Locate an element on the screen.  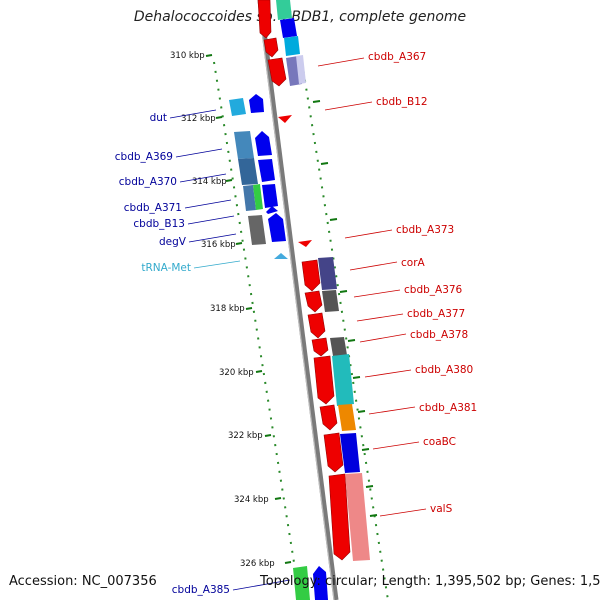
forward-strand-genes is located at coordinates (278, 347).